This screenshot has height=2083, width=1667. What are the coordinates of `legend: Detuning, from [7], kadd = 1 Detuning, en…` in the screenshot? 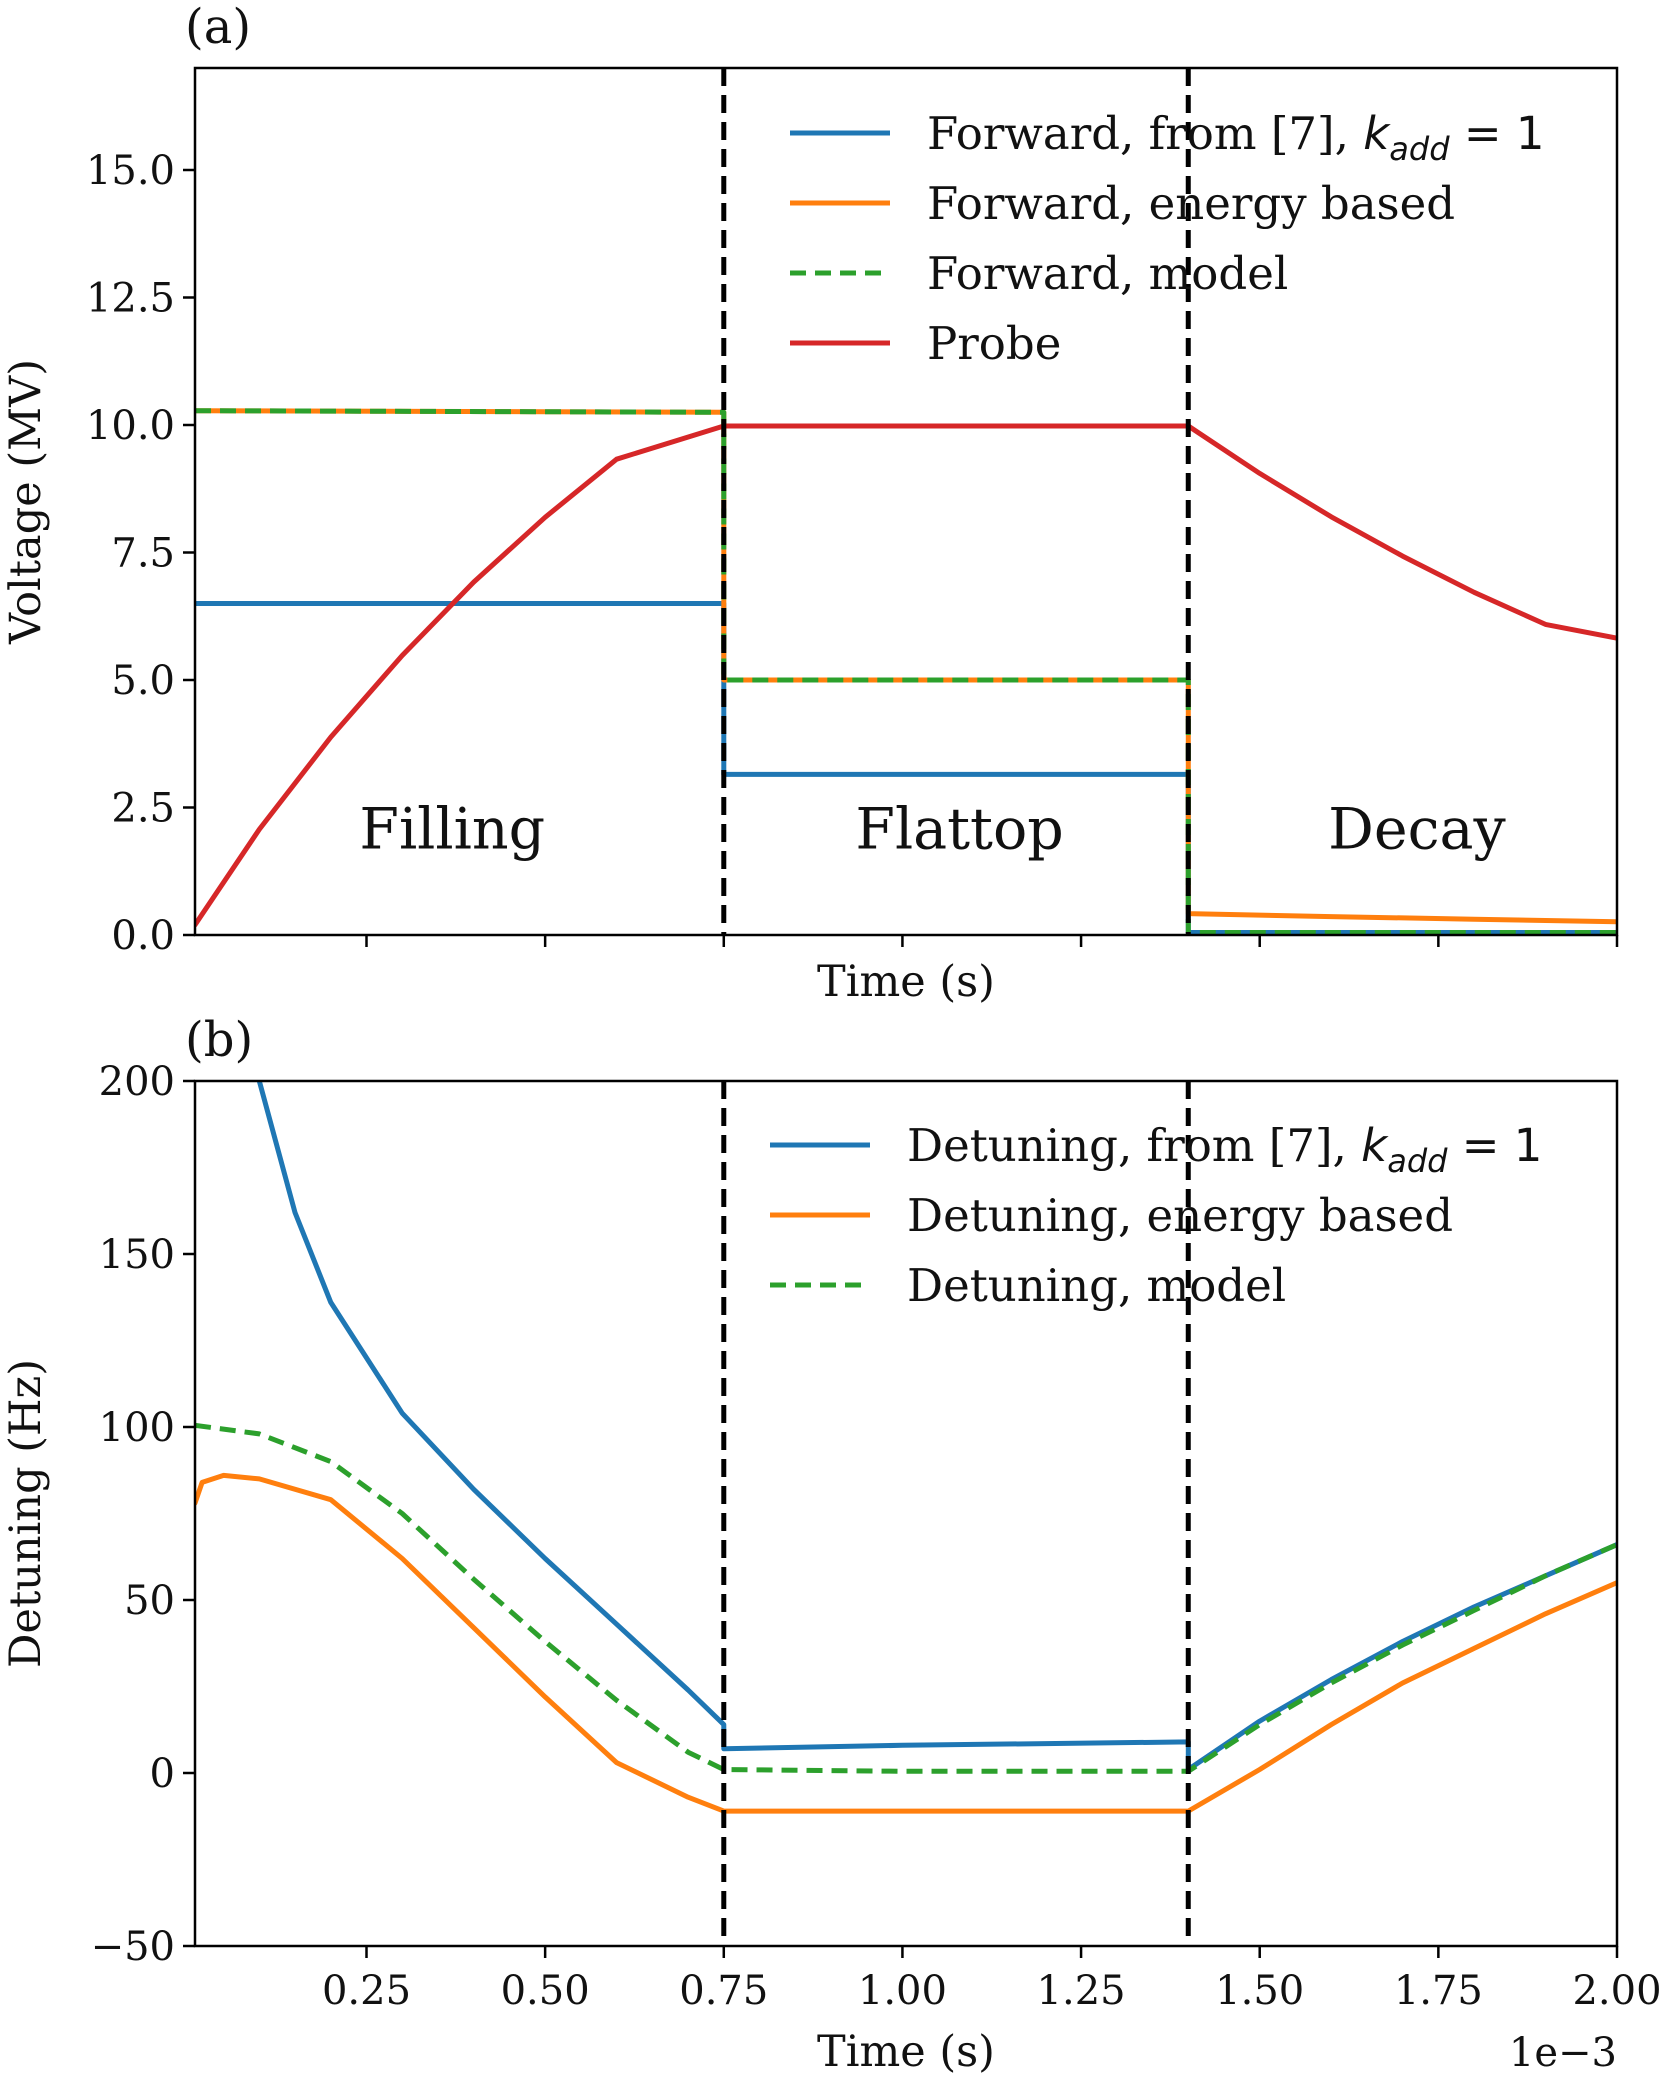 It's located at (1156, 1215).